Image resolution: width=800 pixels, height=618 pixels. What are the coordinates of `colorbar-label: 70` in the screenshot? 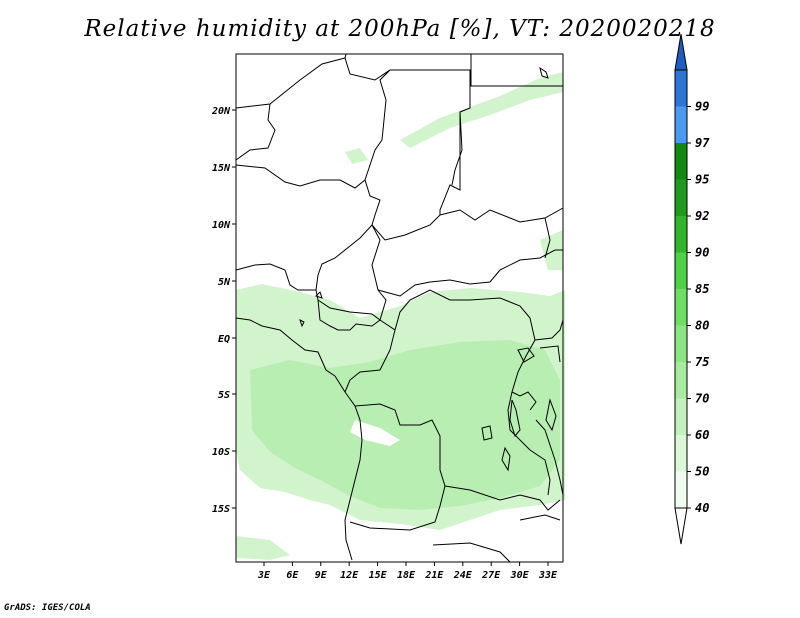 It's located at (702, 399).